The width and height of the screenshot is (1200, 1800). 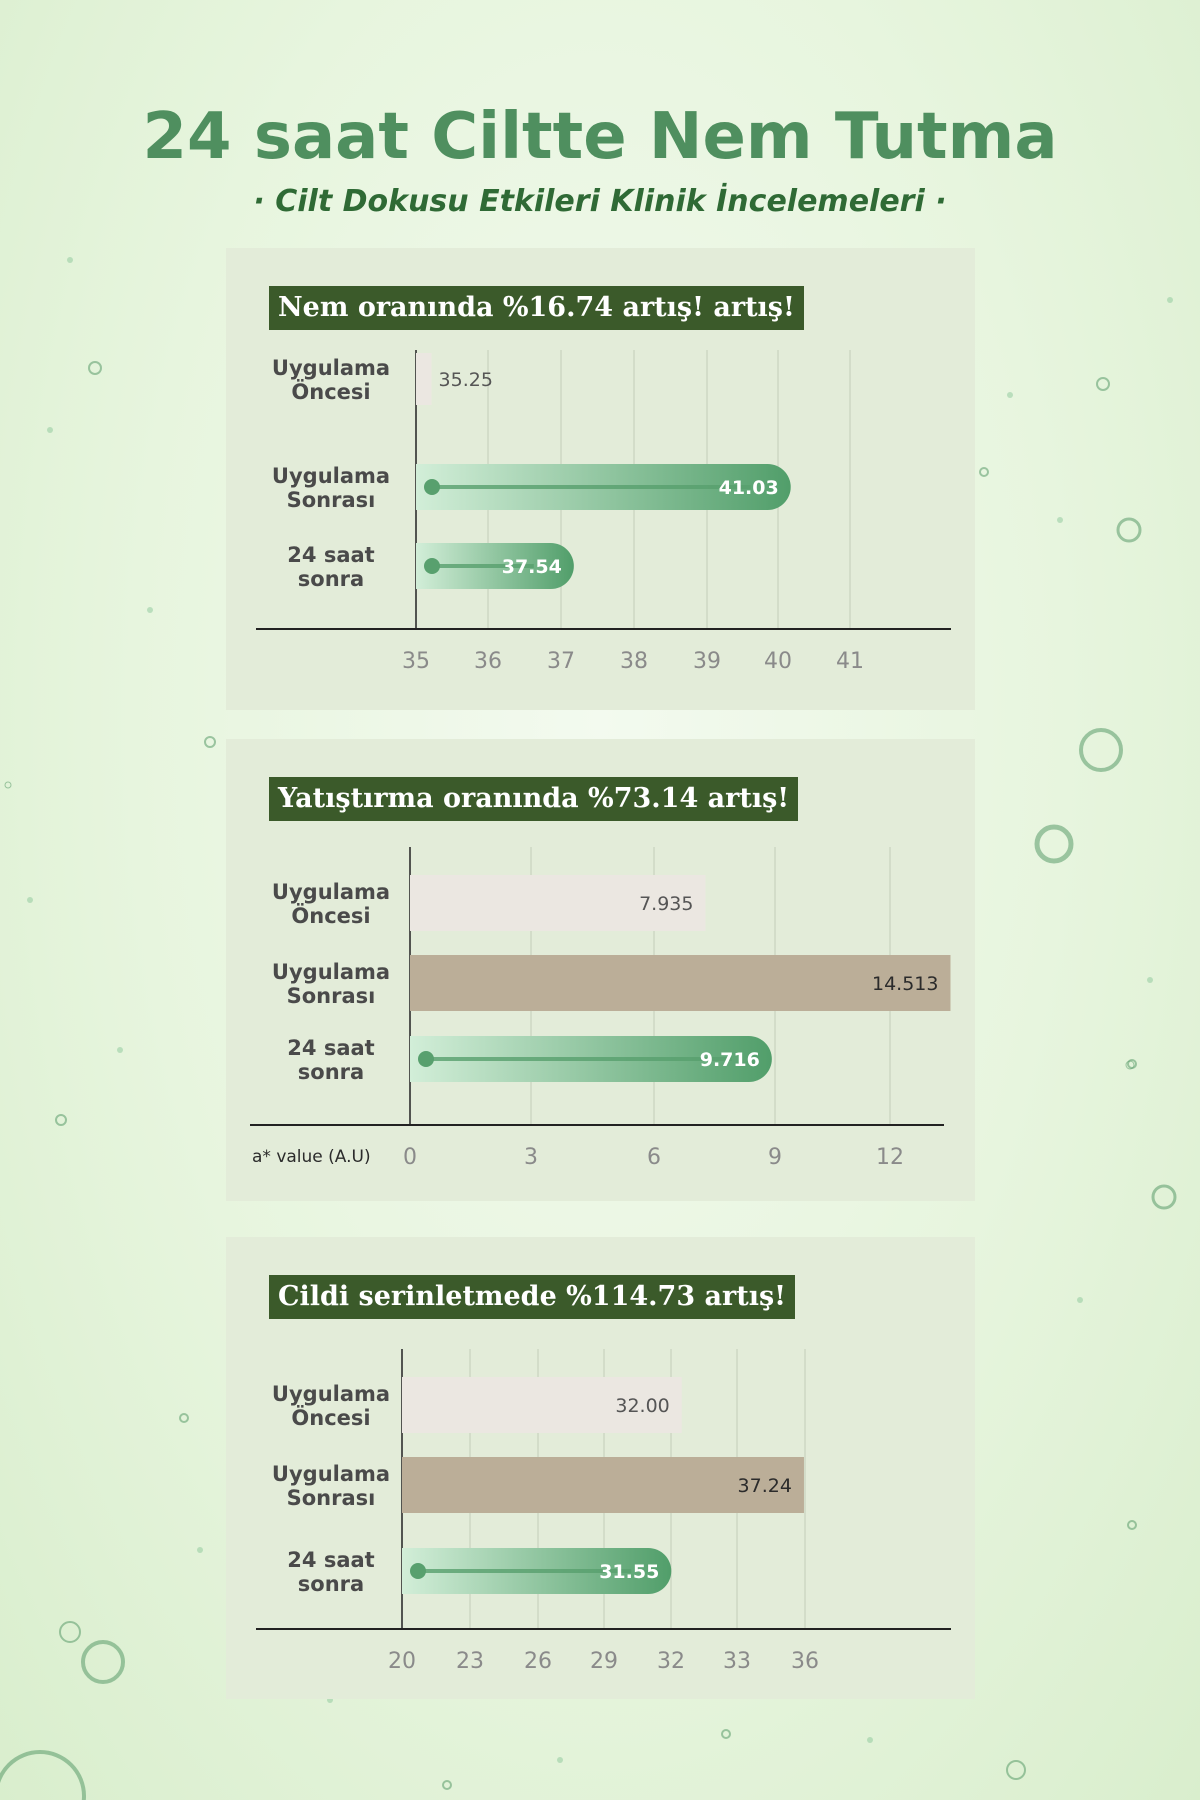 I want to click on x-tick-label: 32, so click(x=671, y=1661).